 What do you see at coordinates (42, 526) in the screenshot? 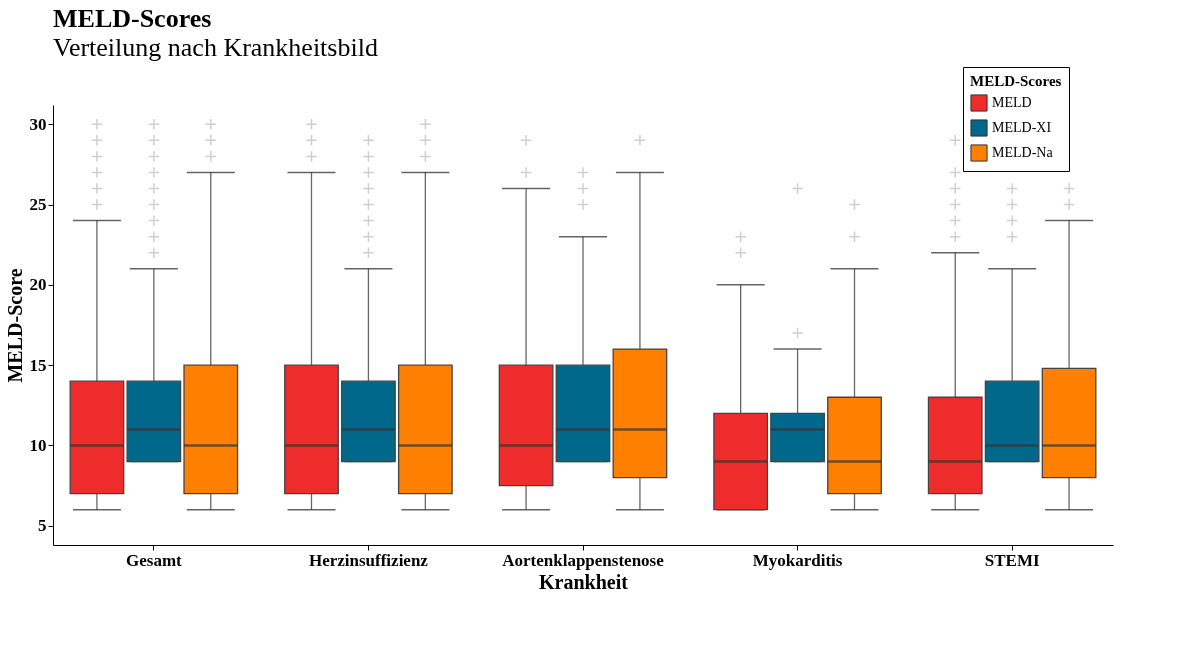
I see `y-tick-label: 5` at bounding box center [42, 526].